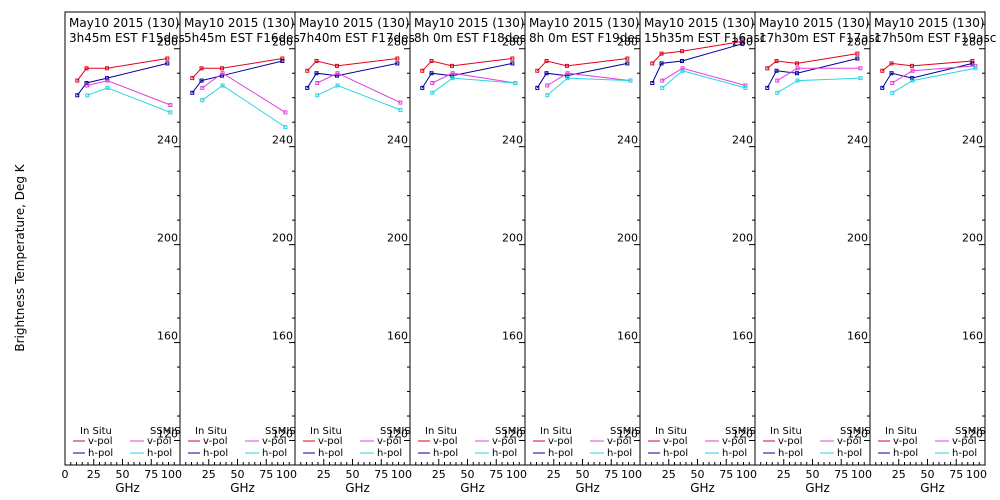  Describe the element at coordinates (611, 474) in the screenshot. I see `x-tick-label: 75` at that location.